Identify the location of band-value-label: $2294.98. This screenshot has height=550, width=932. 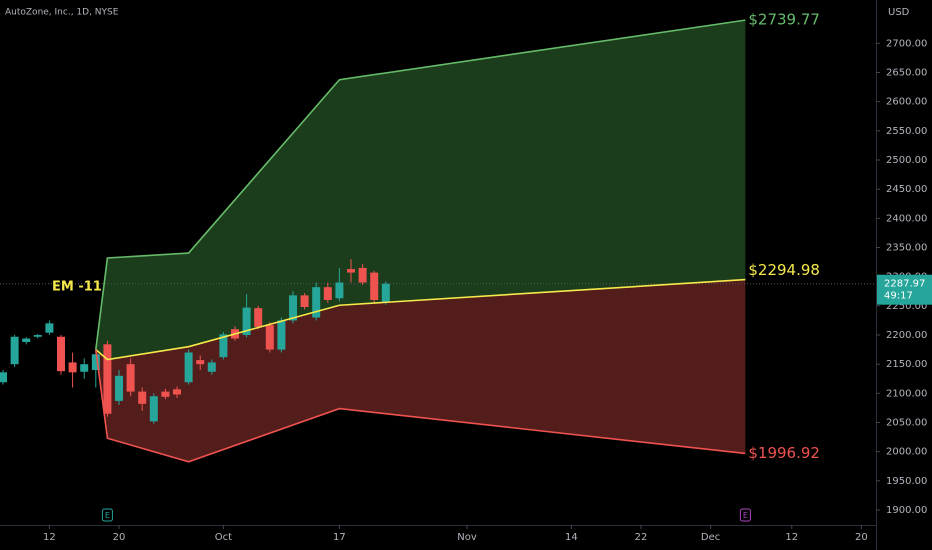
(784, 270).